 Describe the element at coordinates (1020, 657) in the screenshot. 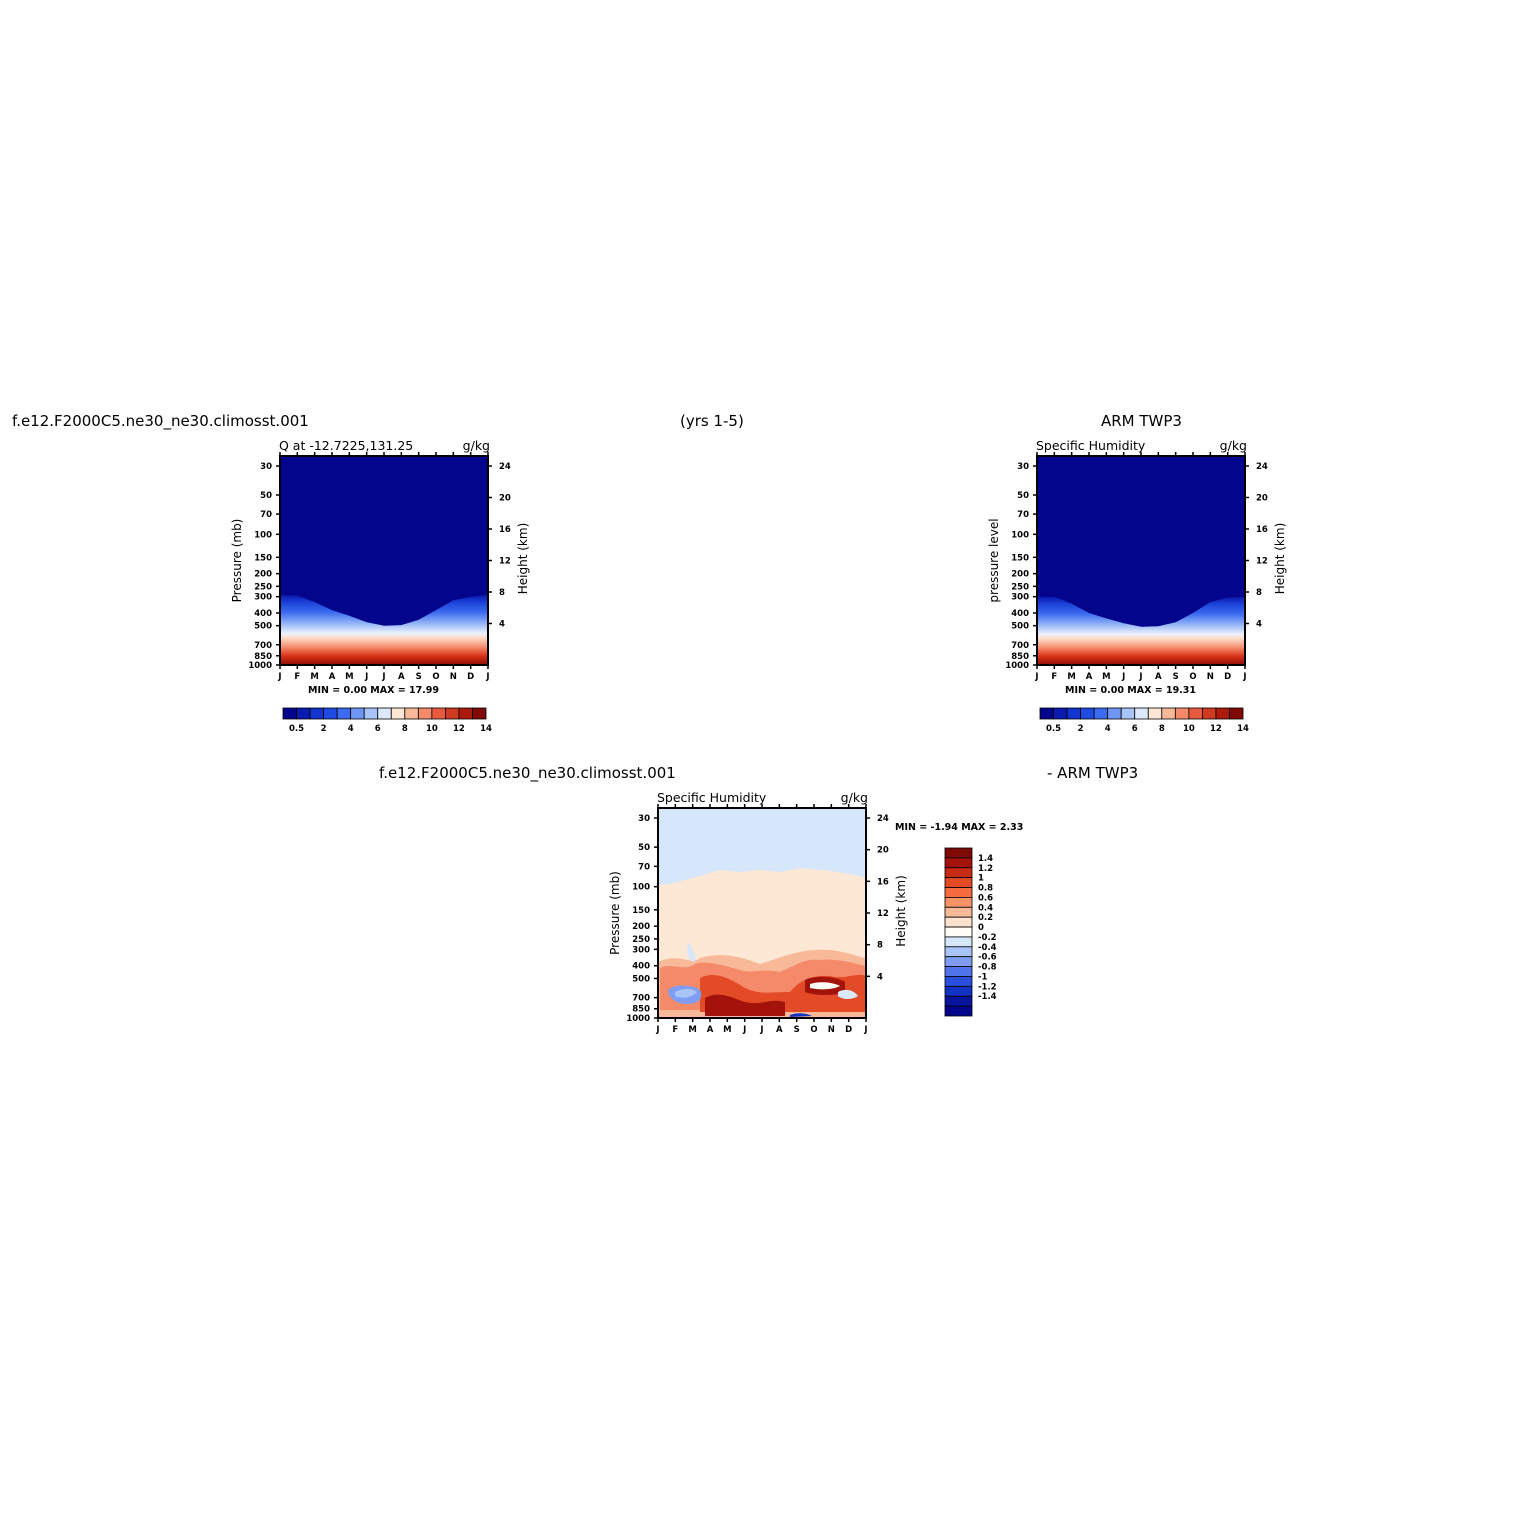

I see `y-tick-label: 850` at that location.